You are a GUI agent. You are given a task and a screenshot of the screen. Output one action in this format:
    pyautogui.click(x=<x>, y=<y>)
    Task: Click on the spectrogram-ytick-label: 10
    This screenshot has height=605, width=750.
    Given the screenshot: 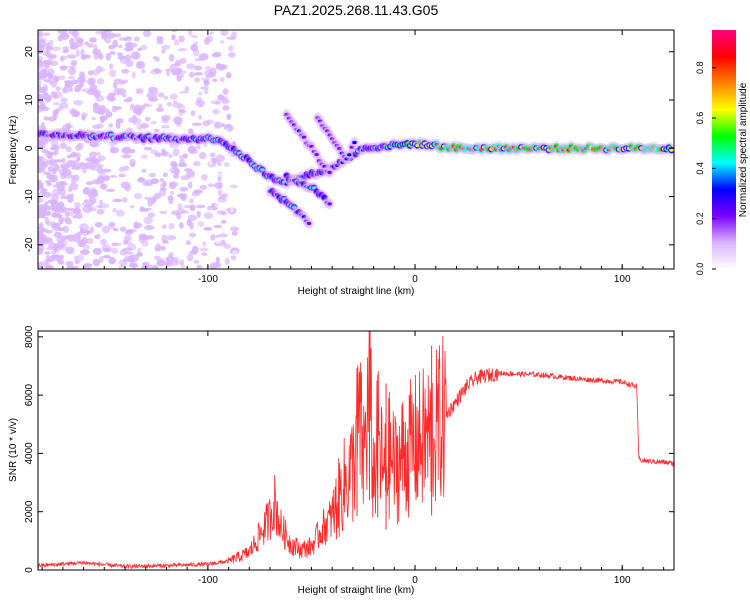 What is the action you would take?
    pyautogui.click(x=29, y=100)
    